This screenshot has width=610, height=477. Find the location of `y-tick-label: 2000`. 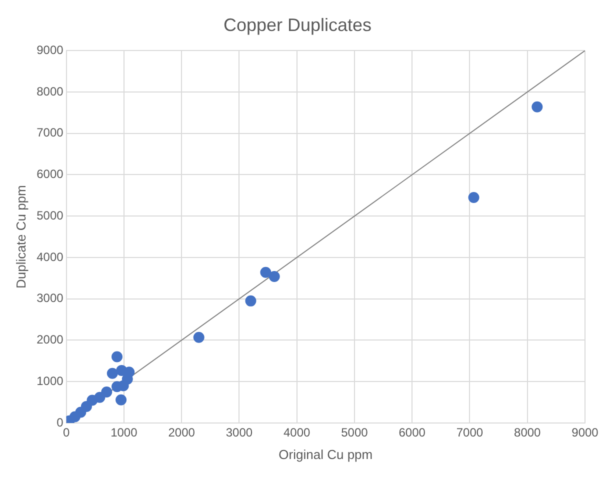

y-tick-label: 2000 is located at coordinates (50, 339).